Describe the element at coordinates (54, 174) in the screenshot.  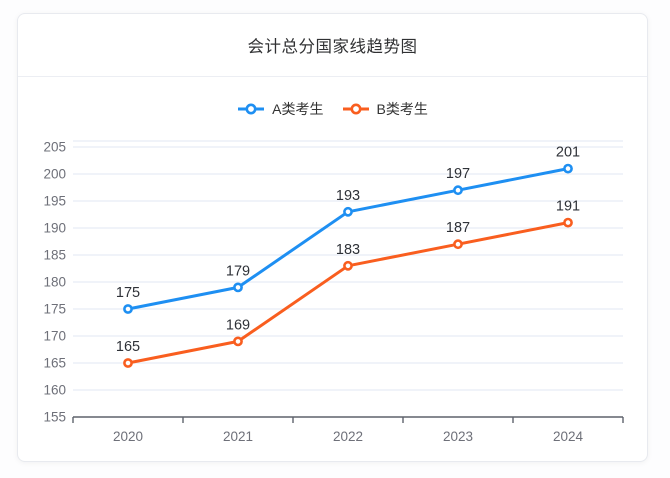
I see `y-axis-label-200: 200` at that location.